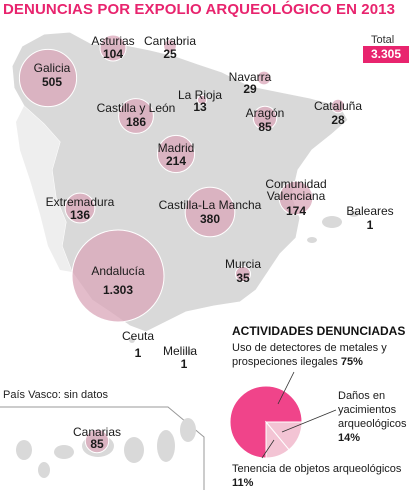 The image size is (414, 490). What do you see at coordinates (132, 340) in the screenshot?
I see `ceuta-shape` at bounding box center [132, 340].